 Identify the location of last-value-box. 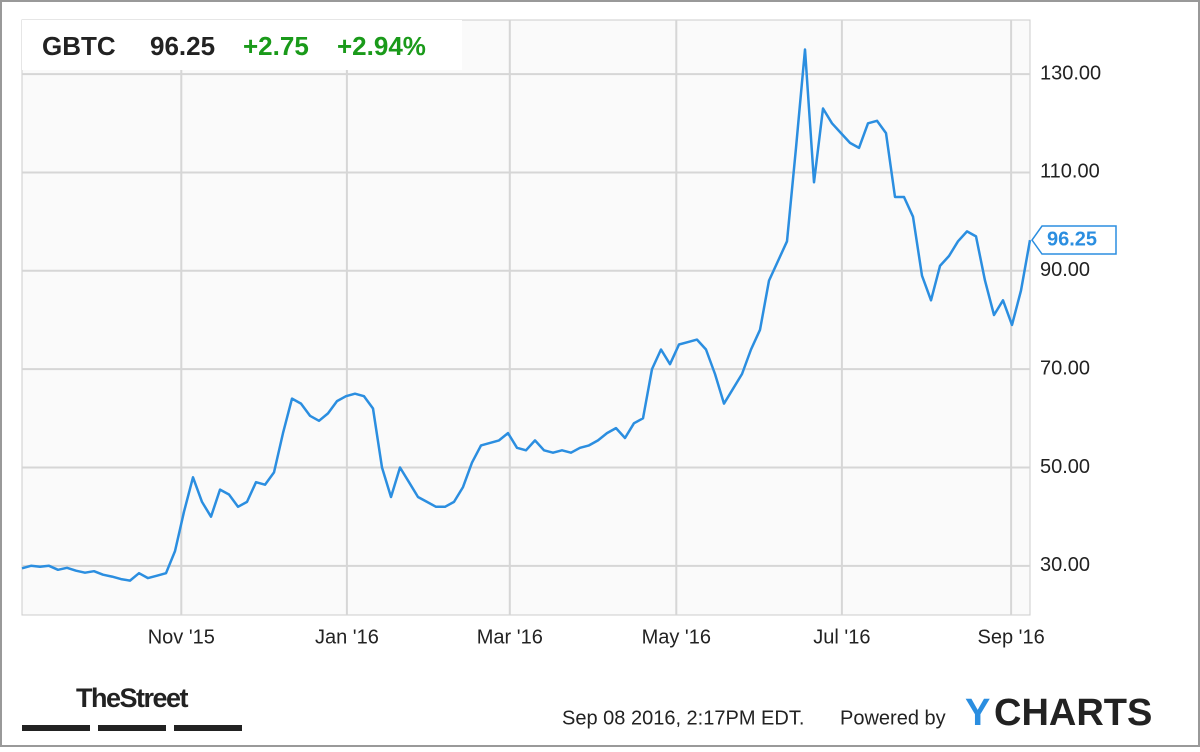
(1074, 240).